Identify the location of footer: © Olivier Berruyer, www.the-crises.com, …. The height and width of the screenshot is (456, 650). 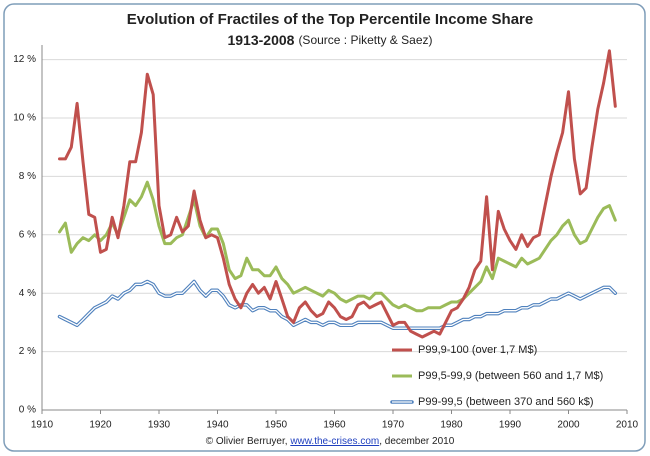
(330, 441).